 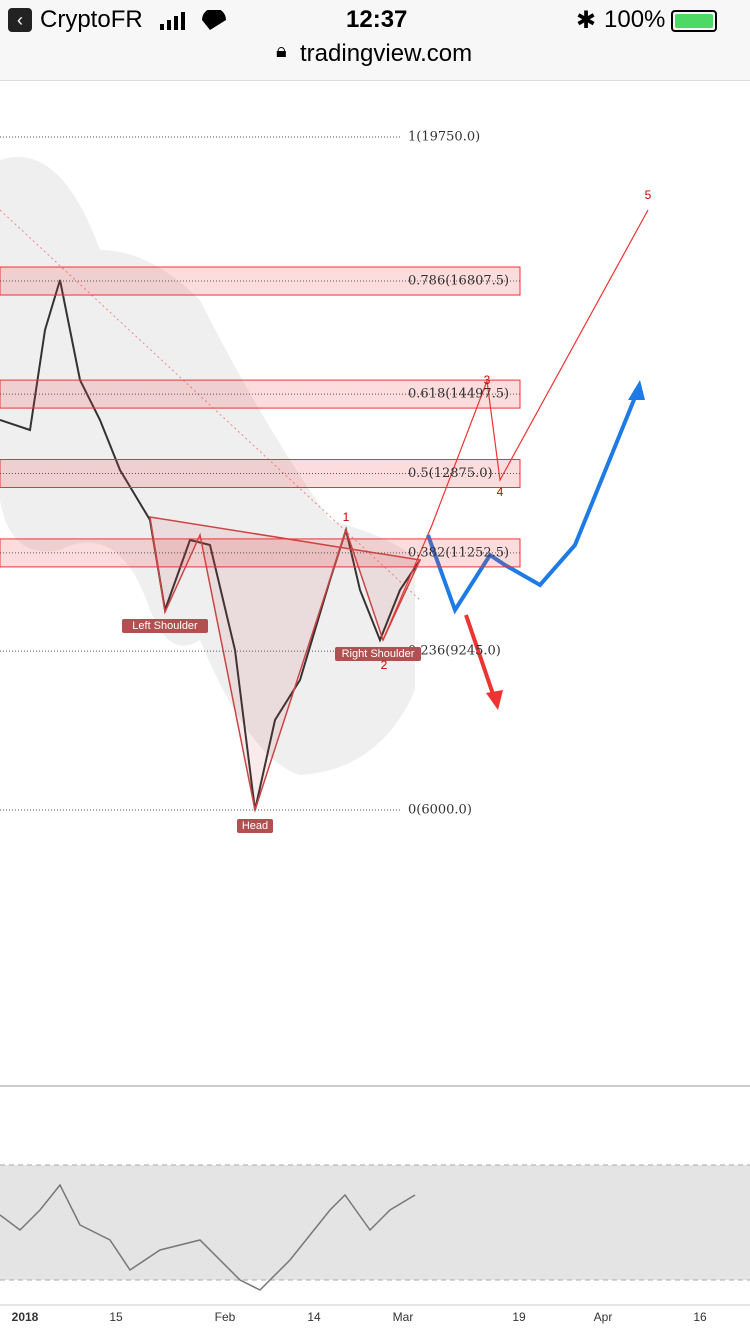 What do you see at coordinates (314, 1317) in the screenshot?
I see `x-tick-label: 14` at bounding box center [314, 1317].